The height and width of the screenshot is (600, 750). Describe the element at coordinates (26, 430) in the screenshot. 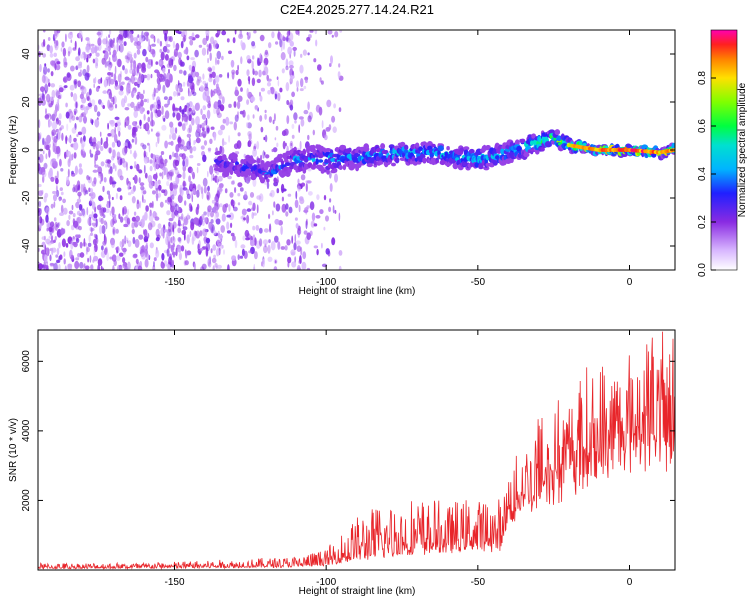

I see `y-tick-label: 4000` at that location.